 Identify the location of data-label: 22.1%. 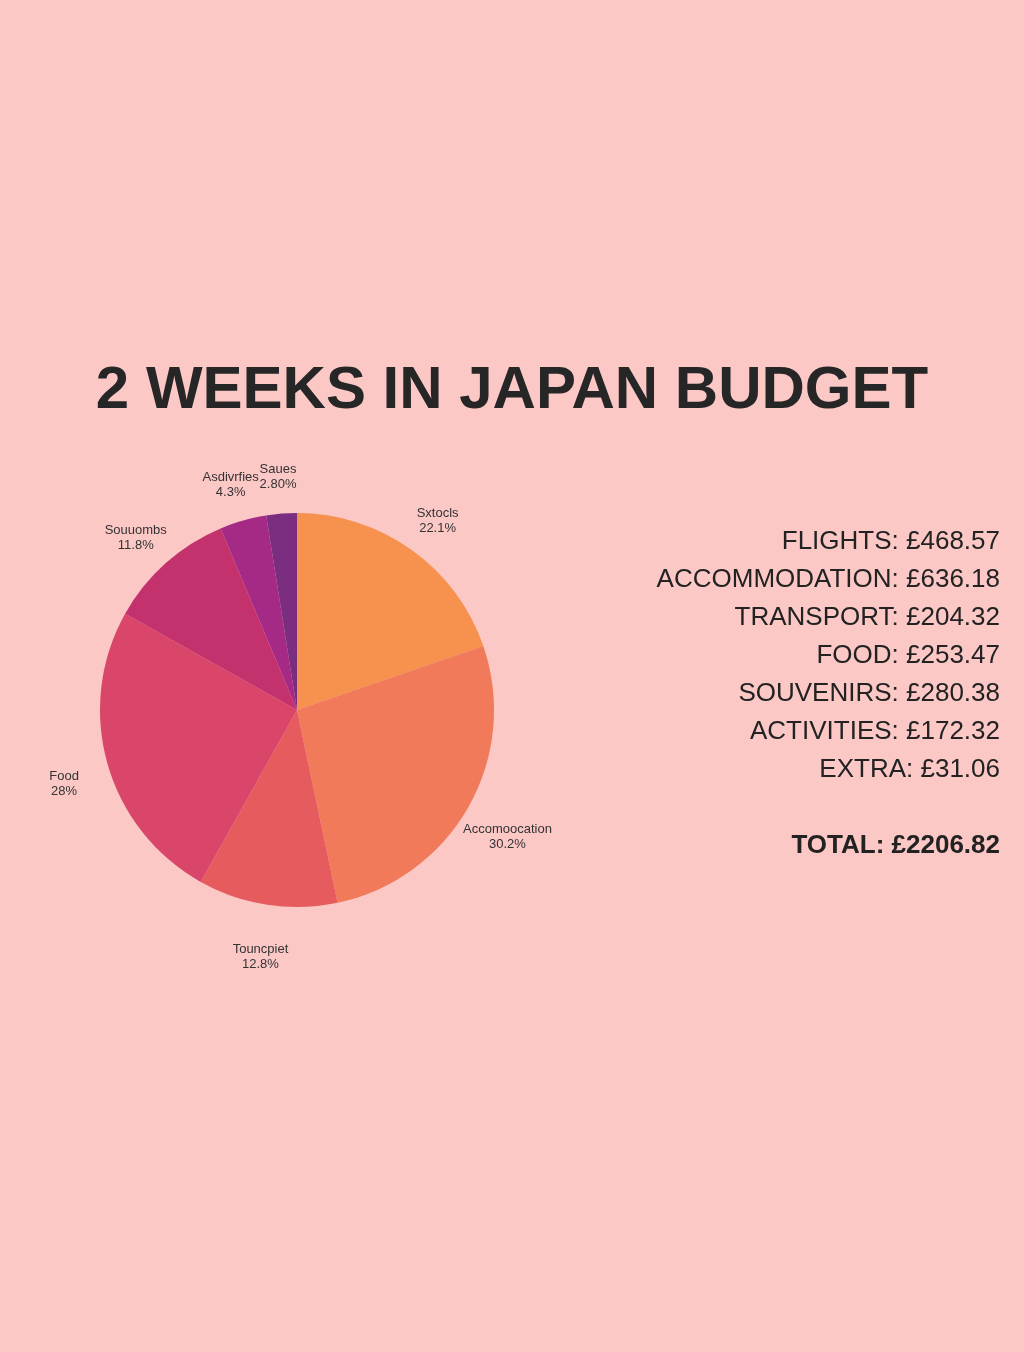
(438, 528).